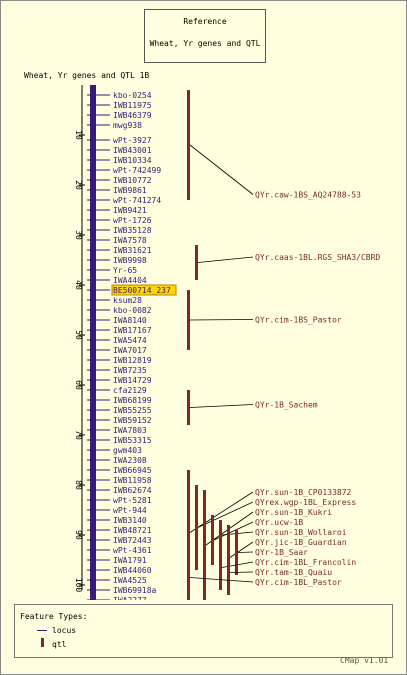 The width and height of the screenshot is (407, 675). What do you see at coordinates (130, 510) in the screenshot?
I see `marker-label: wPt-944` at bounding box center [130, 510].